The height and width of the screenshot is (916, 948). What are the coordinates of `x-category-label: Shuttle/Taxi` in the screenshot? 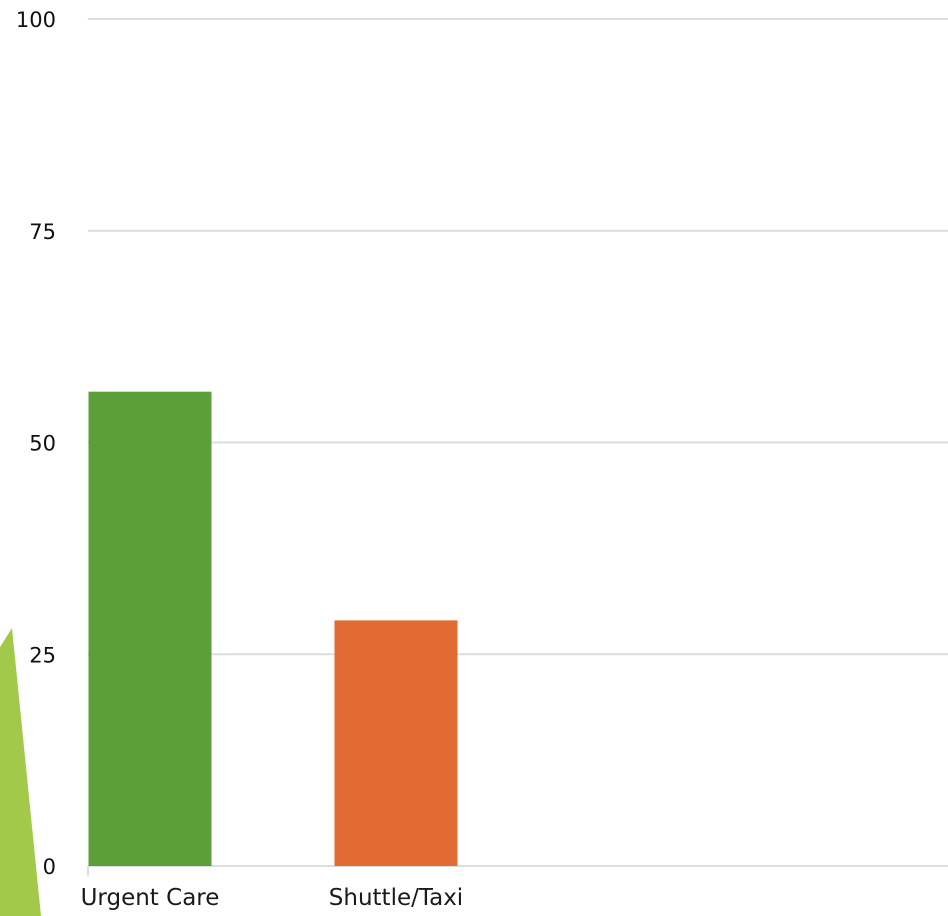 It's located at (396, 898).